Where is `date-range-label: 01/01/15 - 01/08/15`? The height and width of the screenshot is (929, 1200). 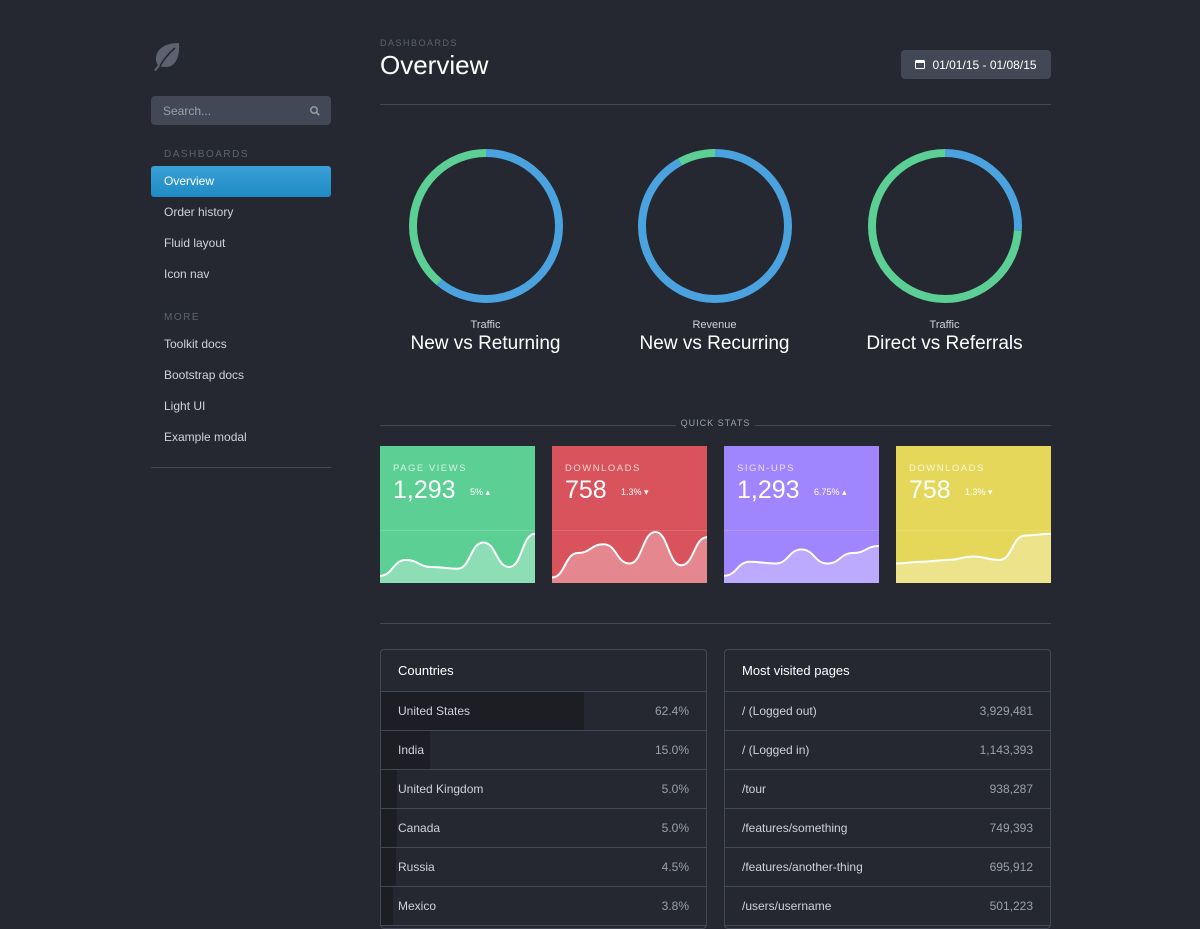 date-range-label: 01/01/15 - 01/08/15 is located at coordinates (984, 64).